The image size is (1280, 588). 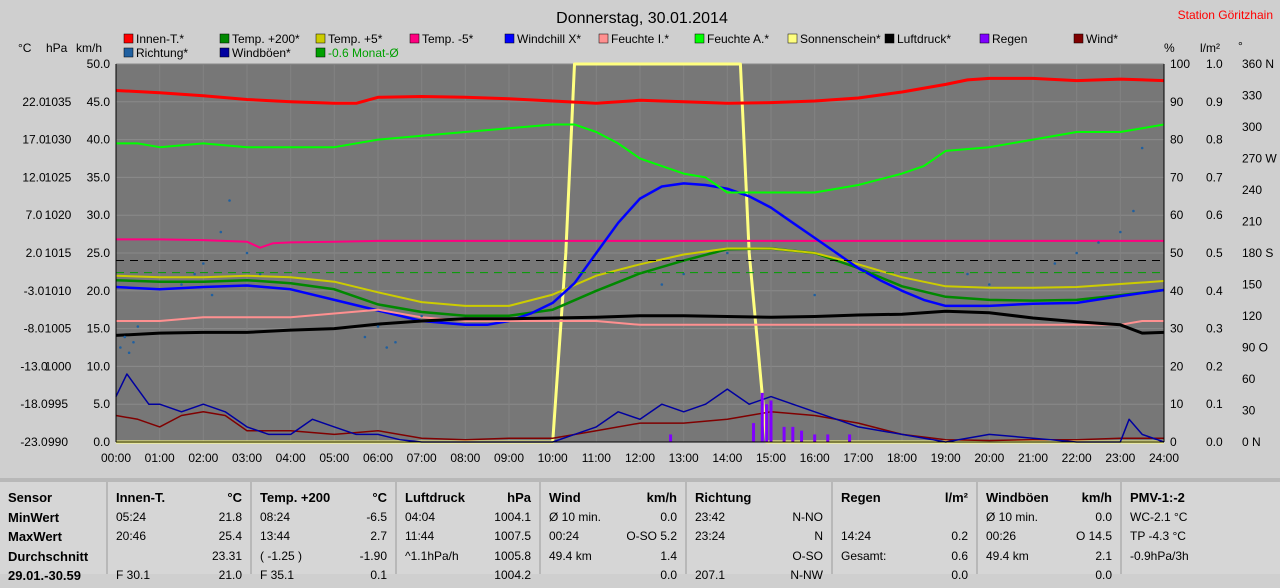 I want to click on legend-label: Luftdruck*, so click(x=924, y=39).